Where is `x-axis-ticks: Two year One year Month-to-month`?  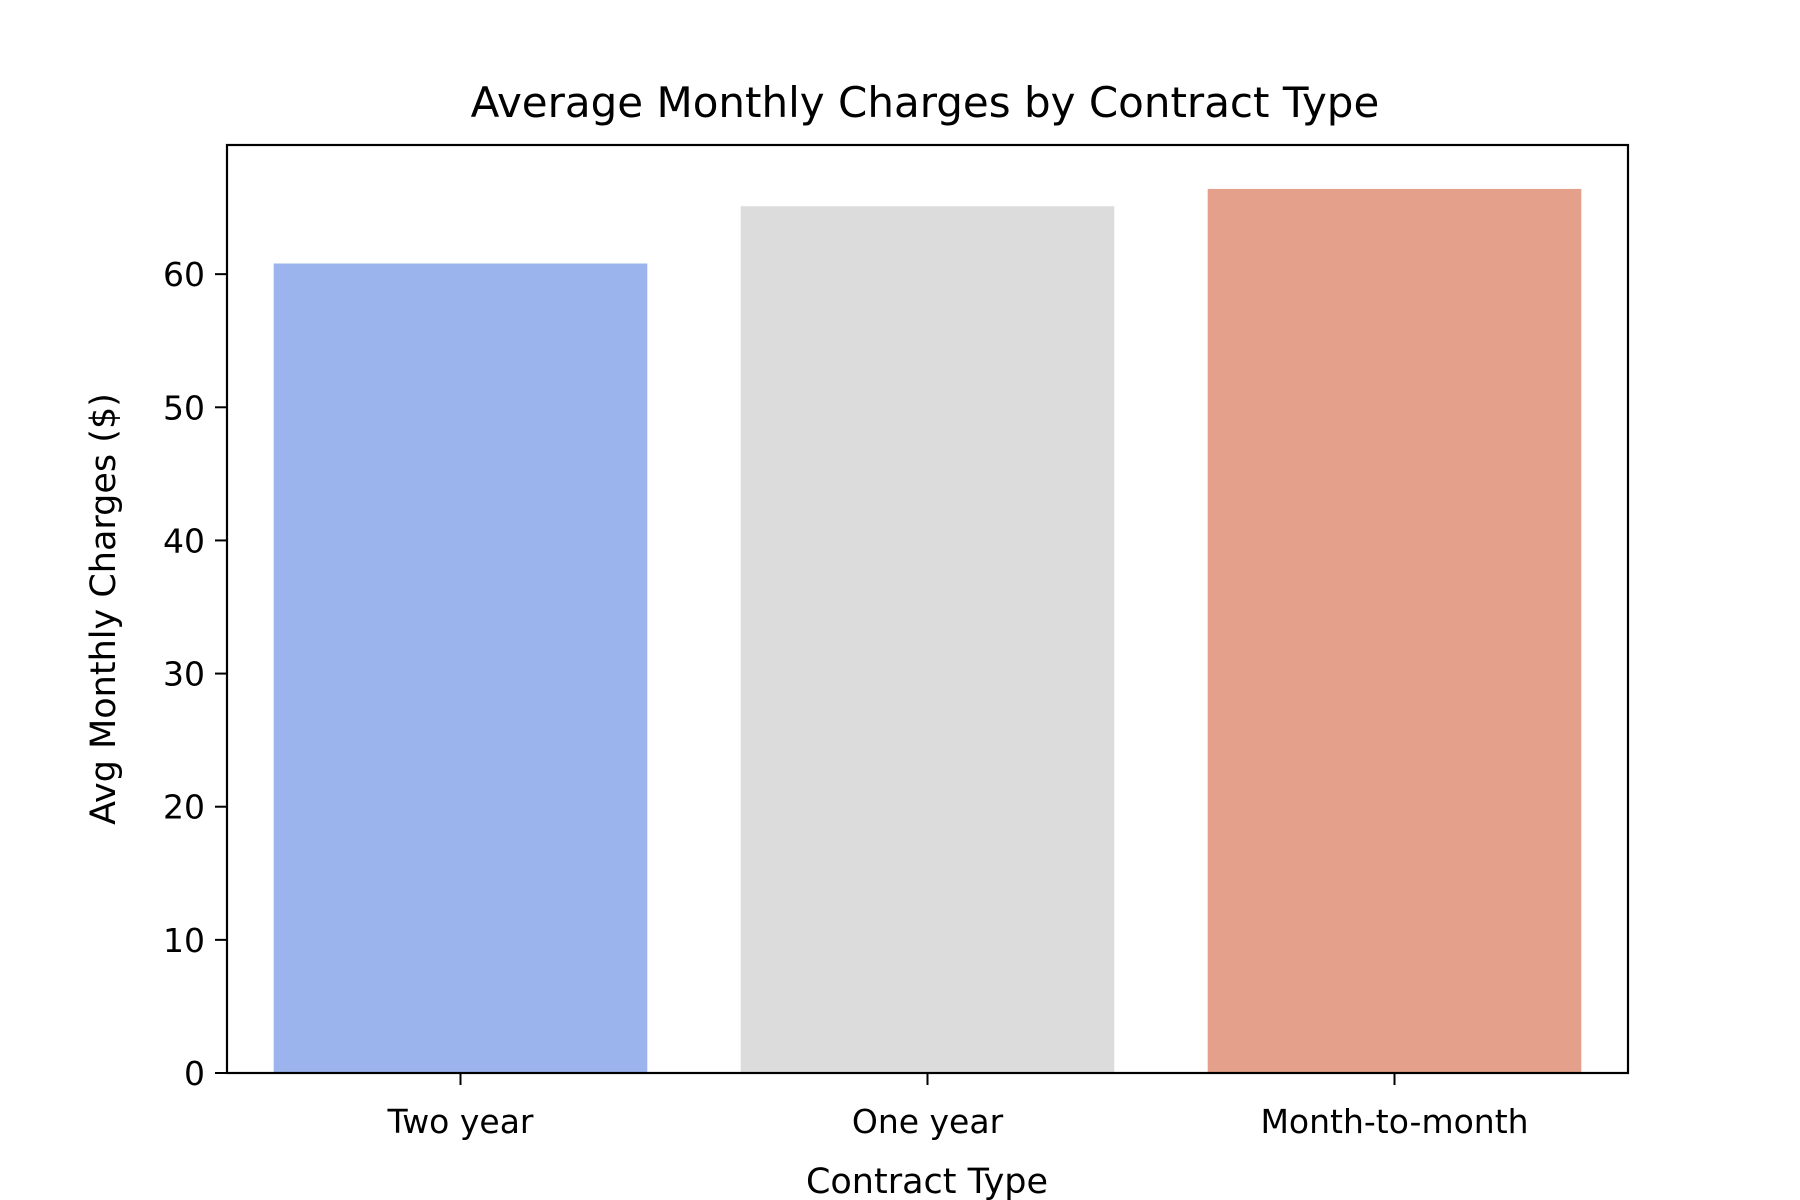 x-axis-ticks: Two year One year Month-to-month is located at coordinates (958, 1107).